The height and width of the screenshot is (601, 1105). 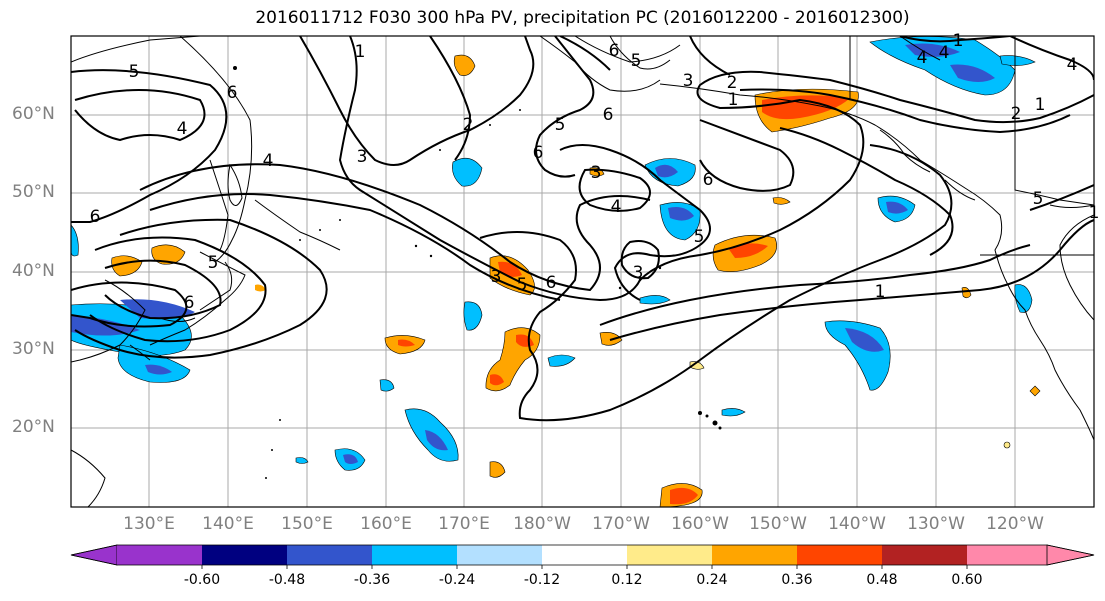 I want to click on colorbar-tick-label: -0.60, so click(x=202, y=580).